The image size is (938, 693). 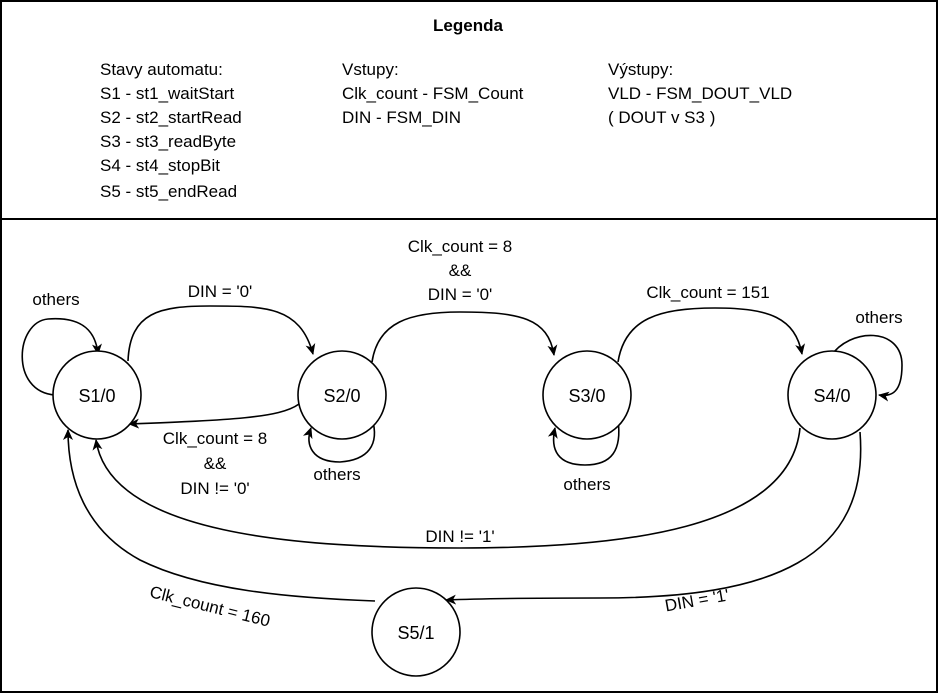 What do you see at coordinates (168, 191) in the screenshot?
I see `legend-state-item: S5 - st5_endRead` at bounding box center [168, 191].